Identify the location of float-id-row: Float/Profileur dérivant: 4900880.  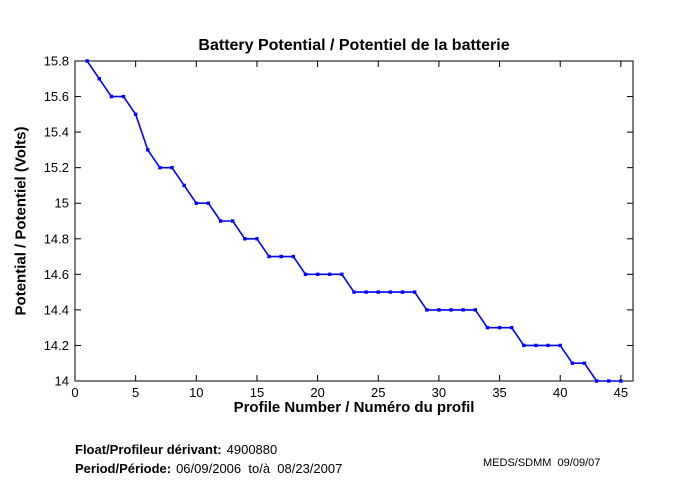
(176, 449).